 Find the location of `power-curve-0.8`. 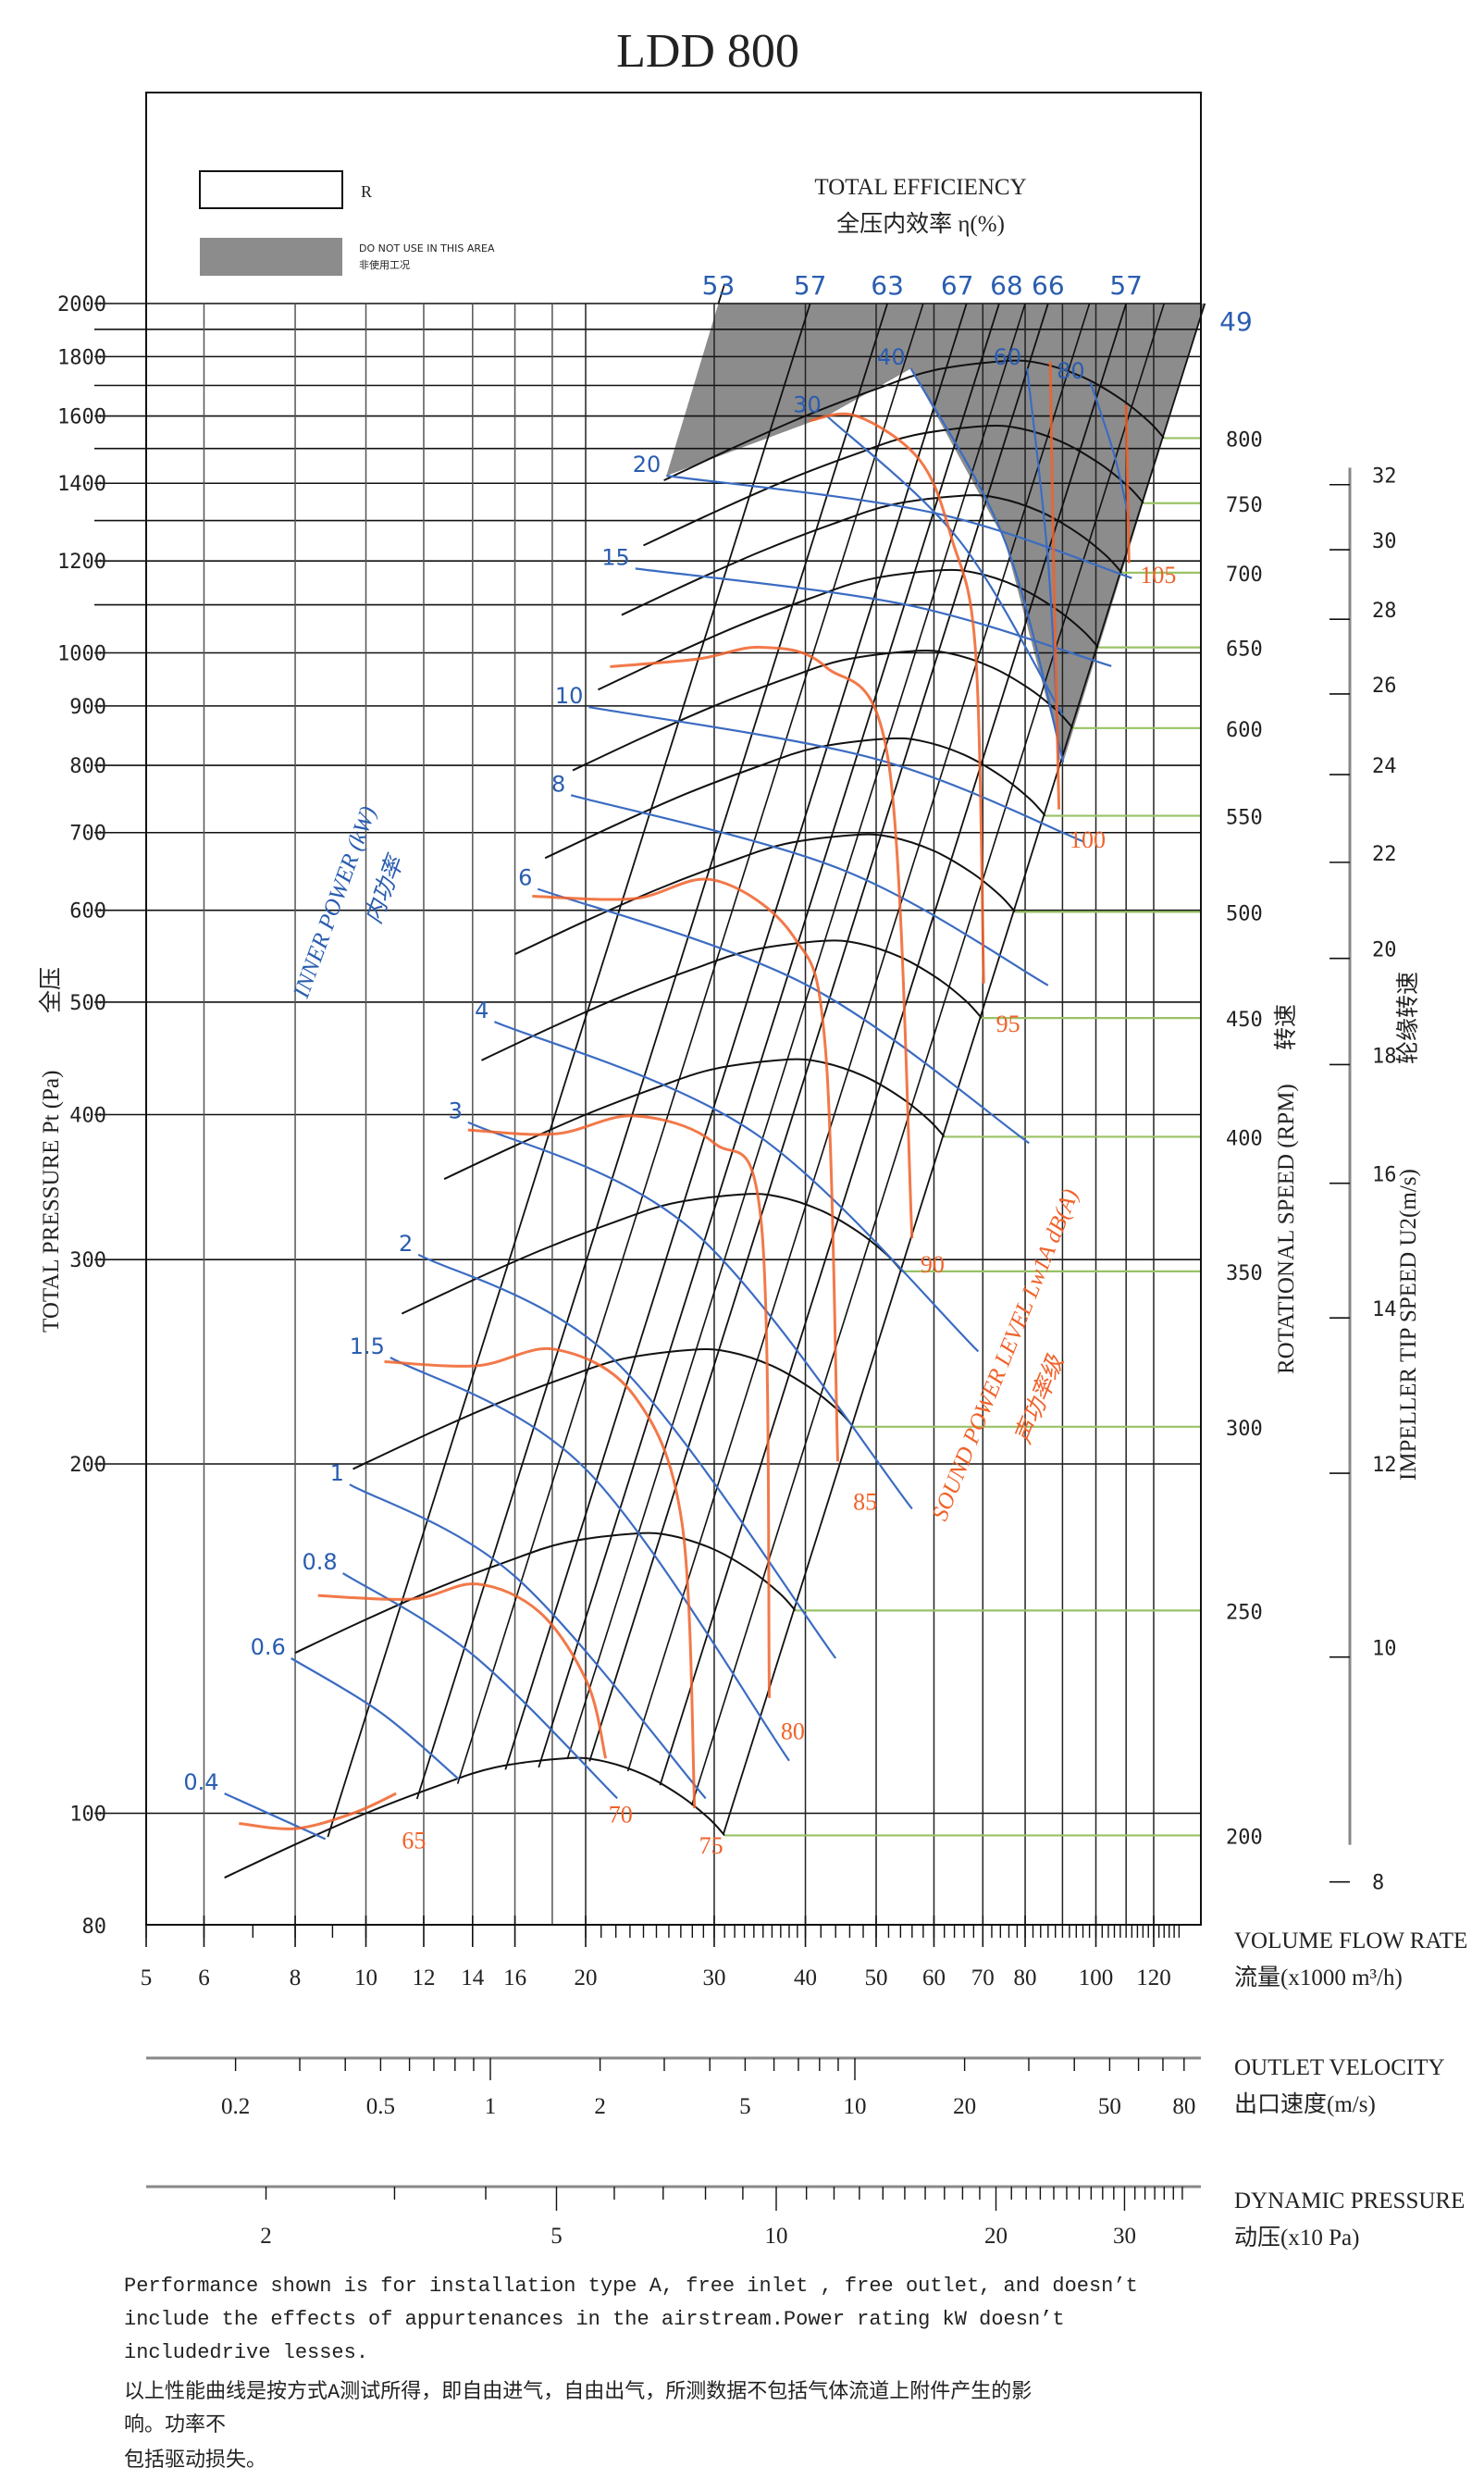

power-curve-0.8 is located at coordinates (480, 1686).